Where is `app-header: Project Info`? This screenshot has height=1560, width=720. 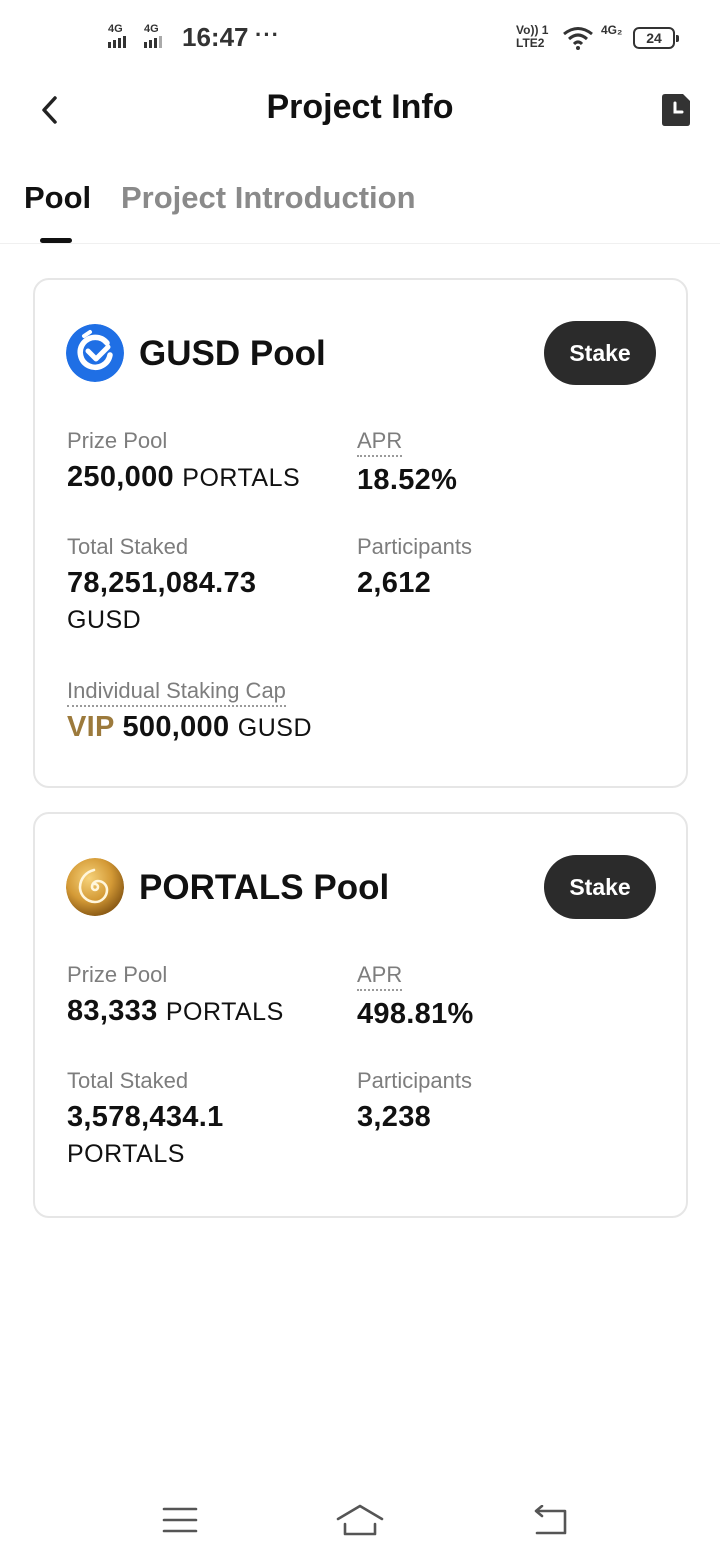
app-header: Project Info is located at coordinates (360, 111).